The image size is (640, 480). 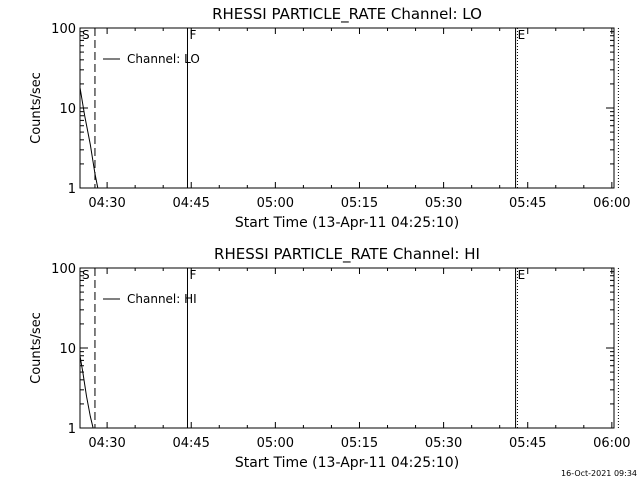 I want to click on legend-label: Channel: HI, so click(x=162, y=299).